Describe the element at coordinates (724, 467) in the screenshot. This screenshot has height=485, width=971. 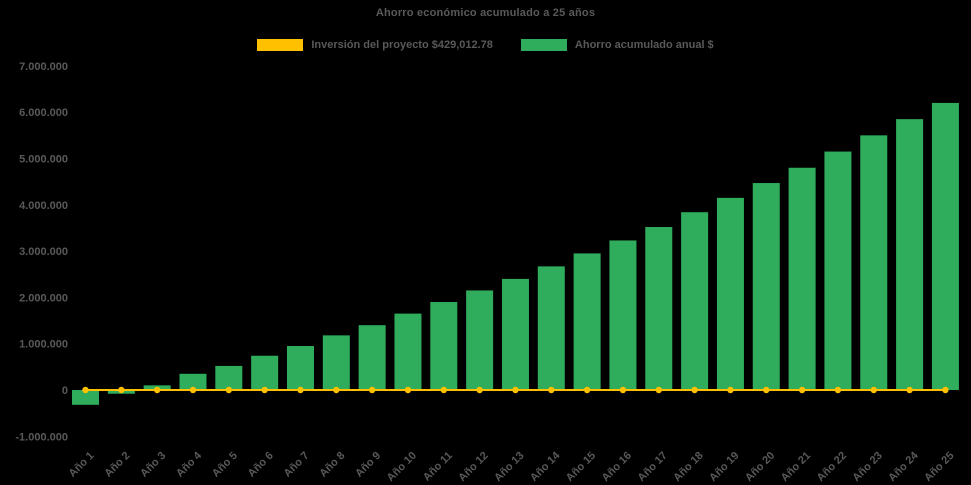
I see `x-tick-label: Año 19` at that location.